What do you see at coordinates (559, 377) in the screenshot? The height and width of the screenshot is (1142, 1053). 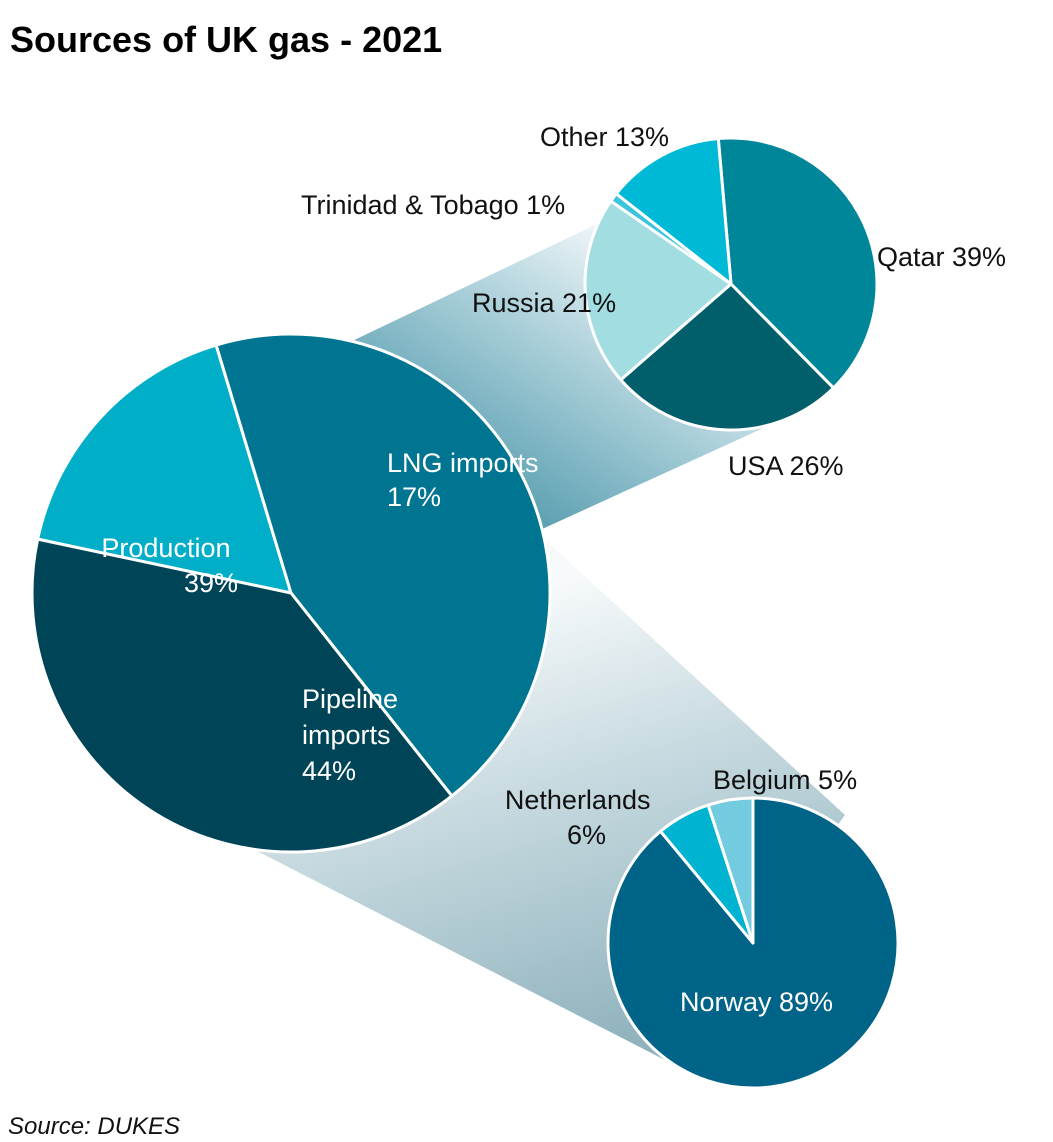 I see `lng-connector` at bounding box center [559, 377].